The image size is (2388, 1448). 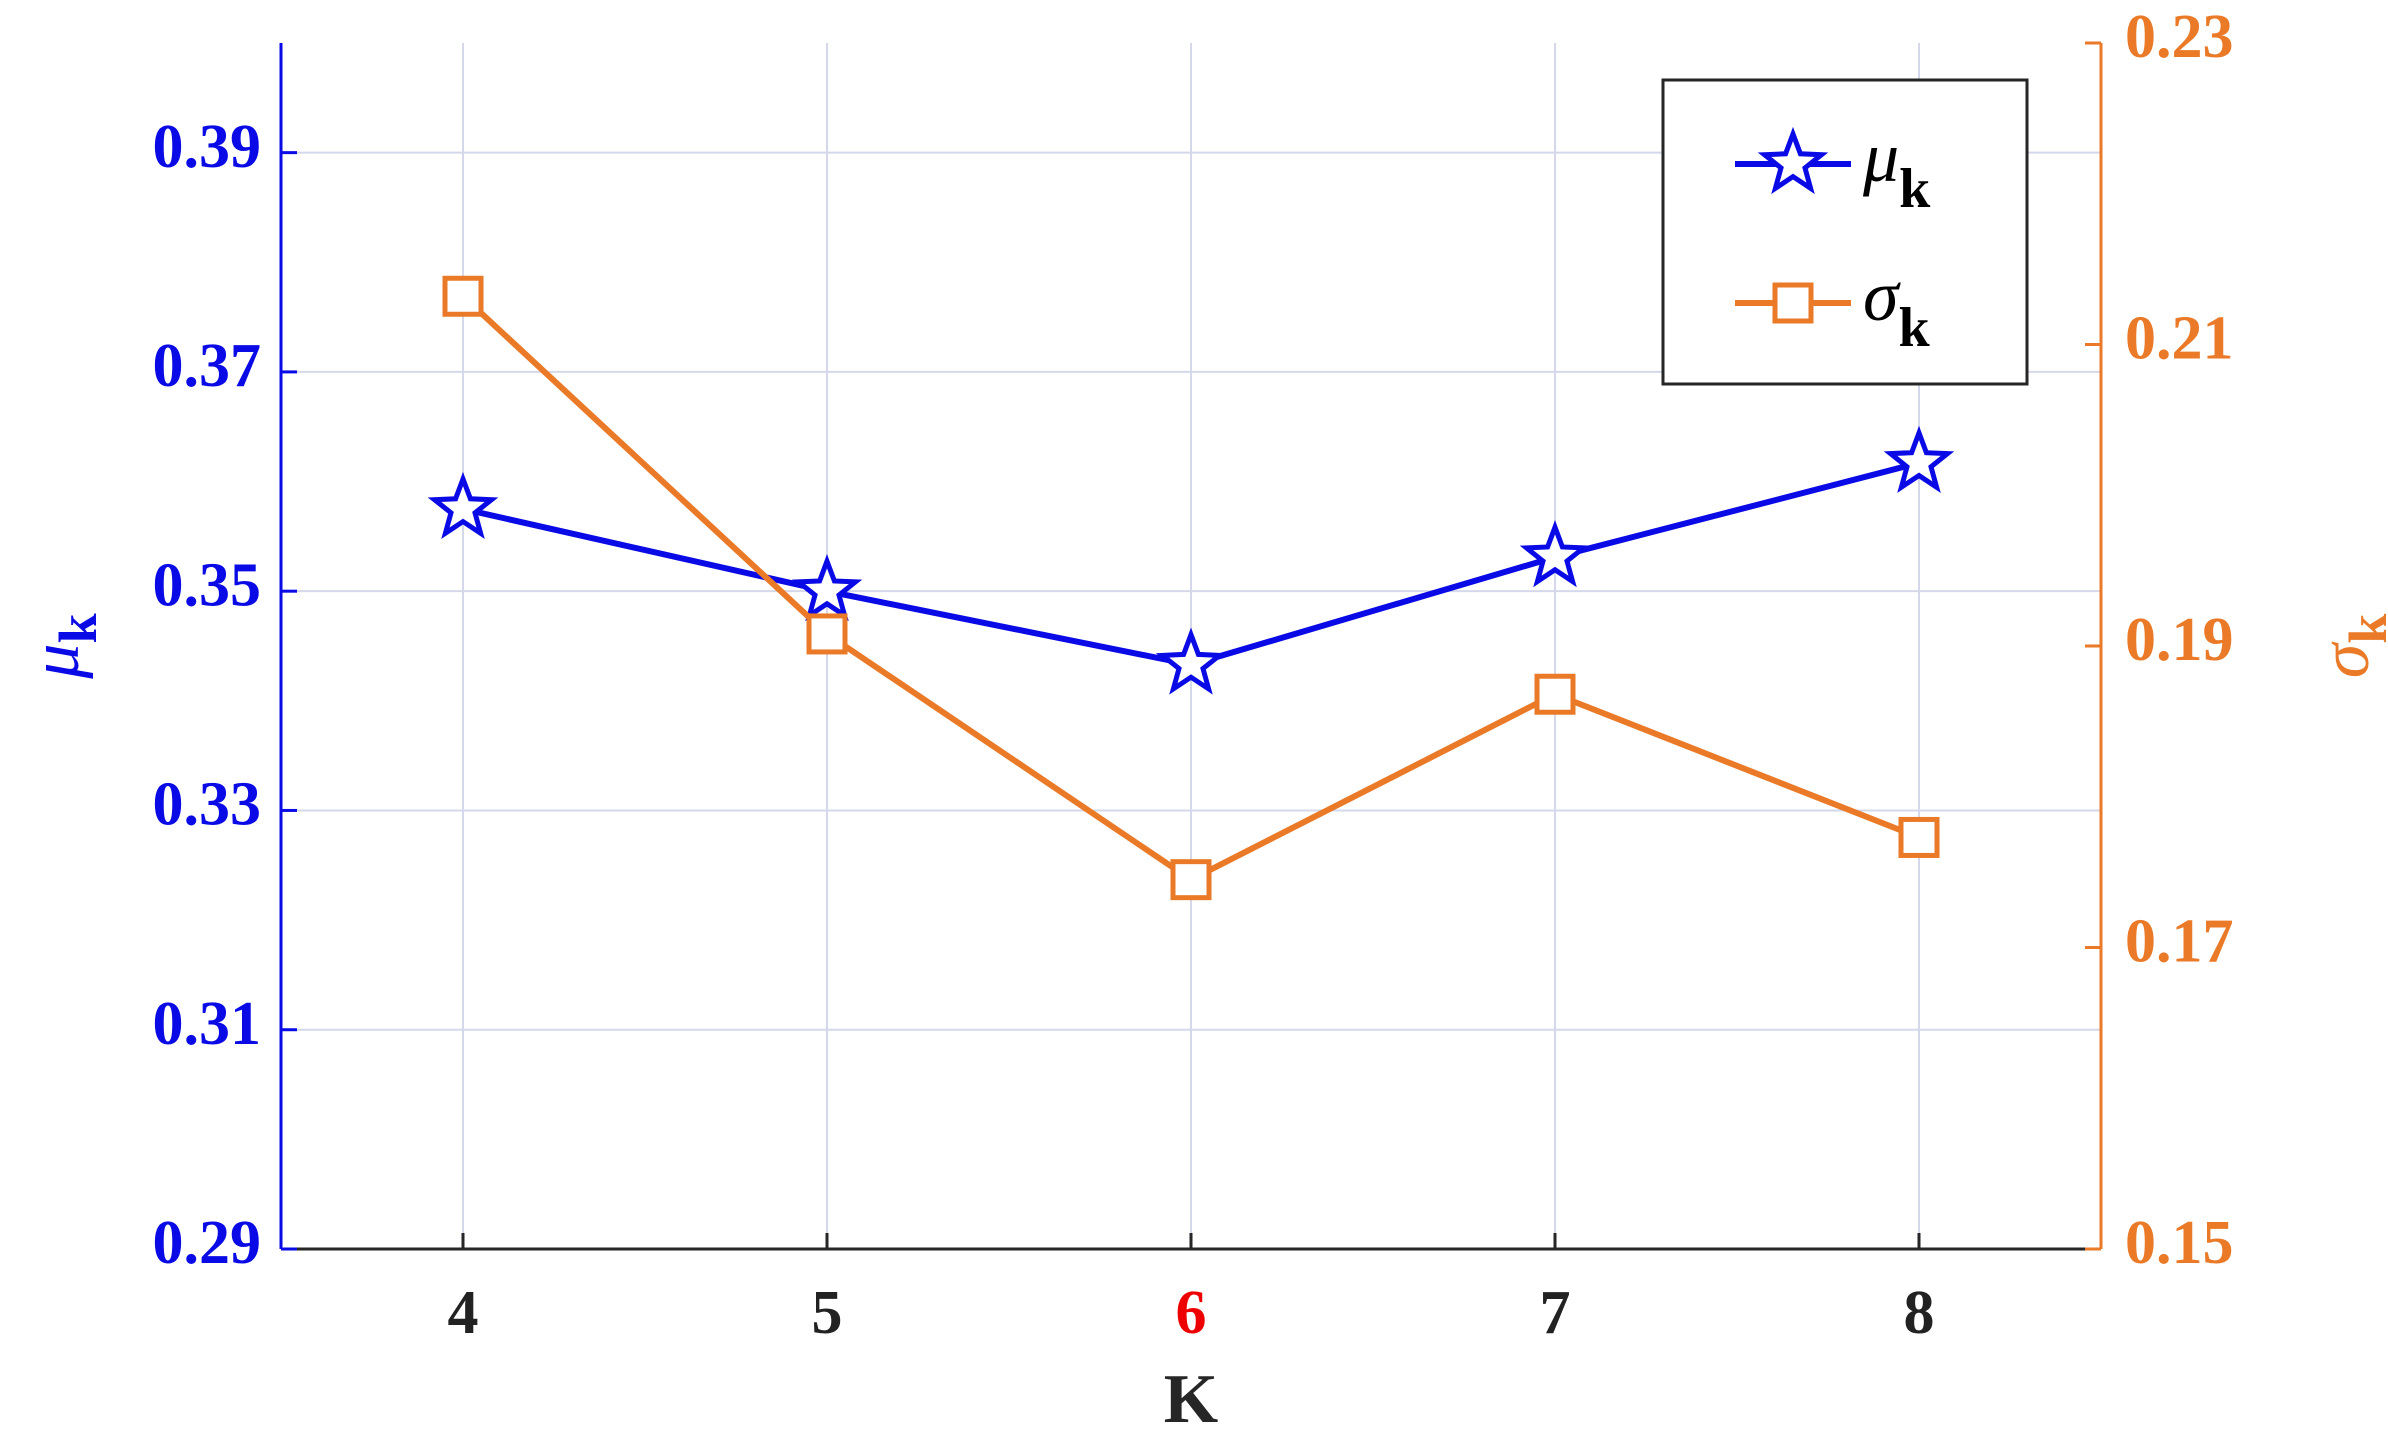 What do you see at coordinates (827, 1313) in the screenshot?
I see `x-tick-label: 5` at bounding box center [827, 1313].